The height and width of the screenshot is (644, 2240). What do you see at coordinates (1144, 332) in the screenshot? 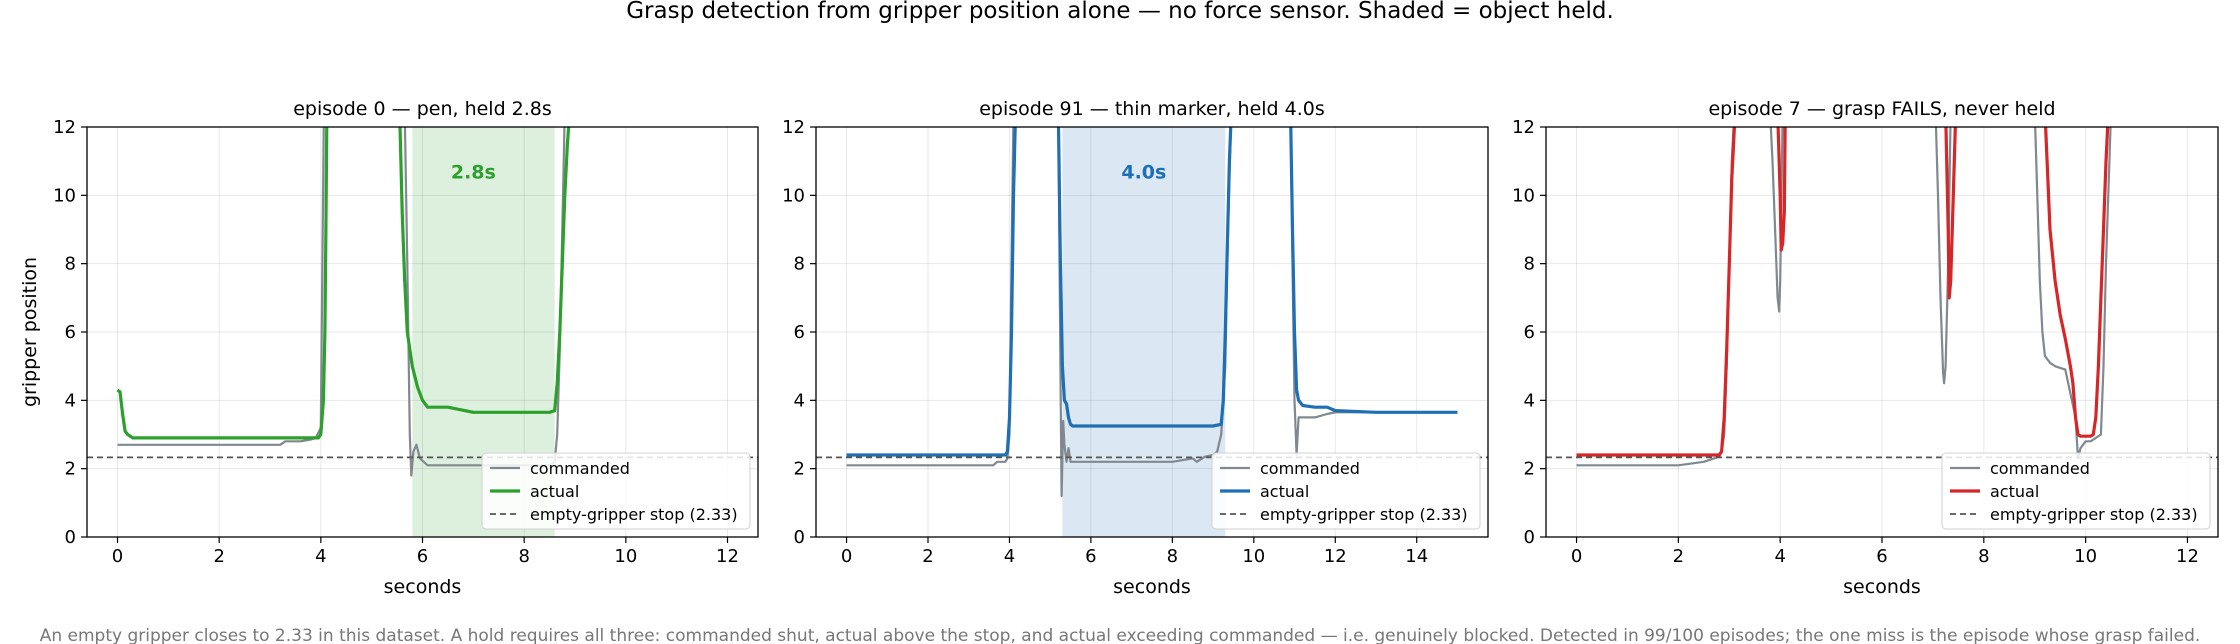
I see `held-region` at bounding box center [1144, 332].